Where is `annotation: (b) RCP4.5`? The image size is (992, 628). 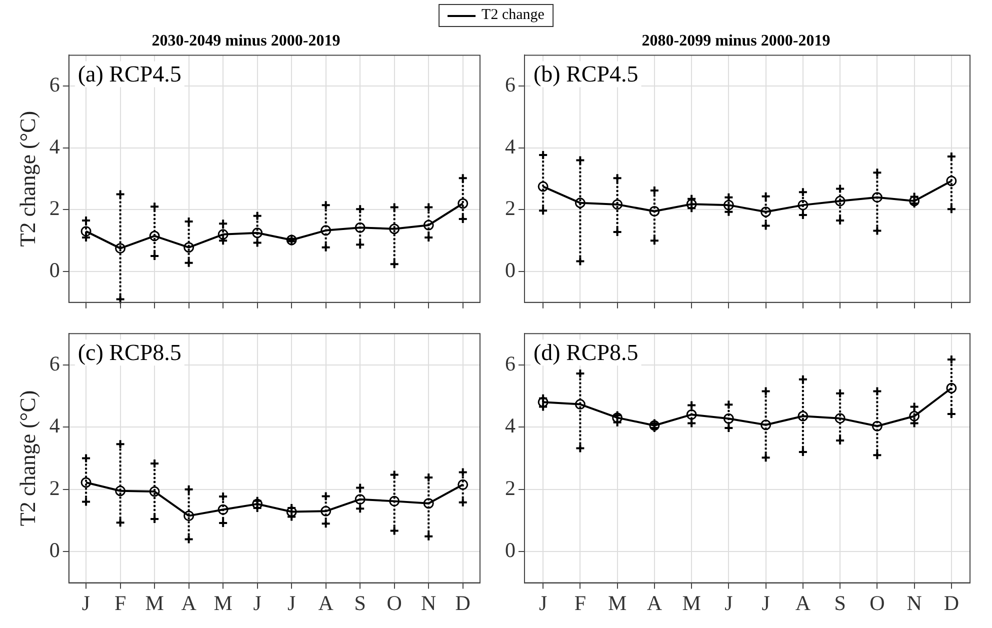
annotation: (b) RCP4.5 is located at coordinates (586, 74).